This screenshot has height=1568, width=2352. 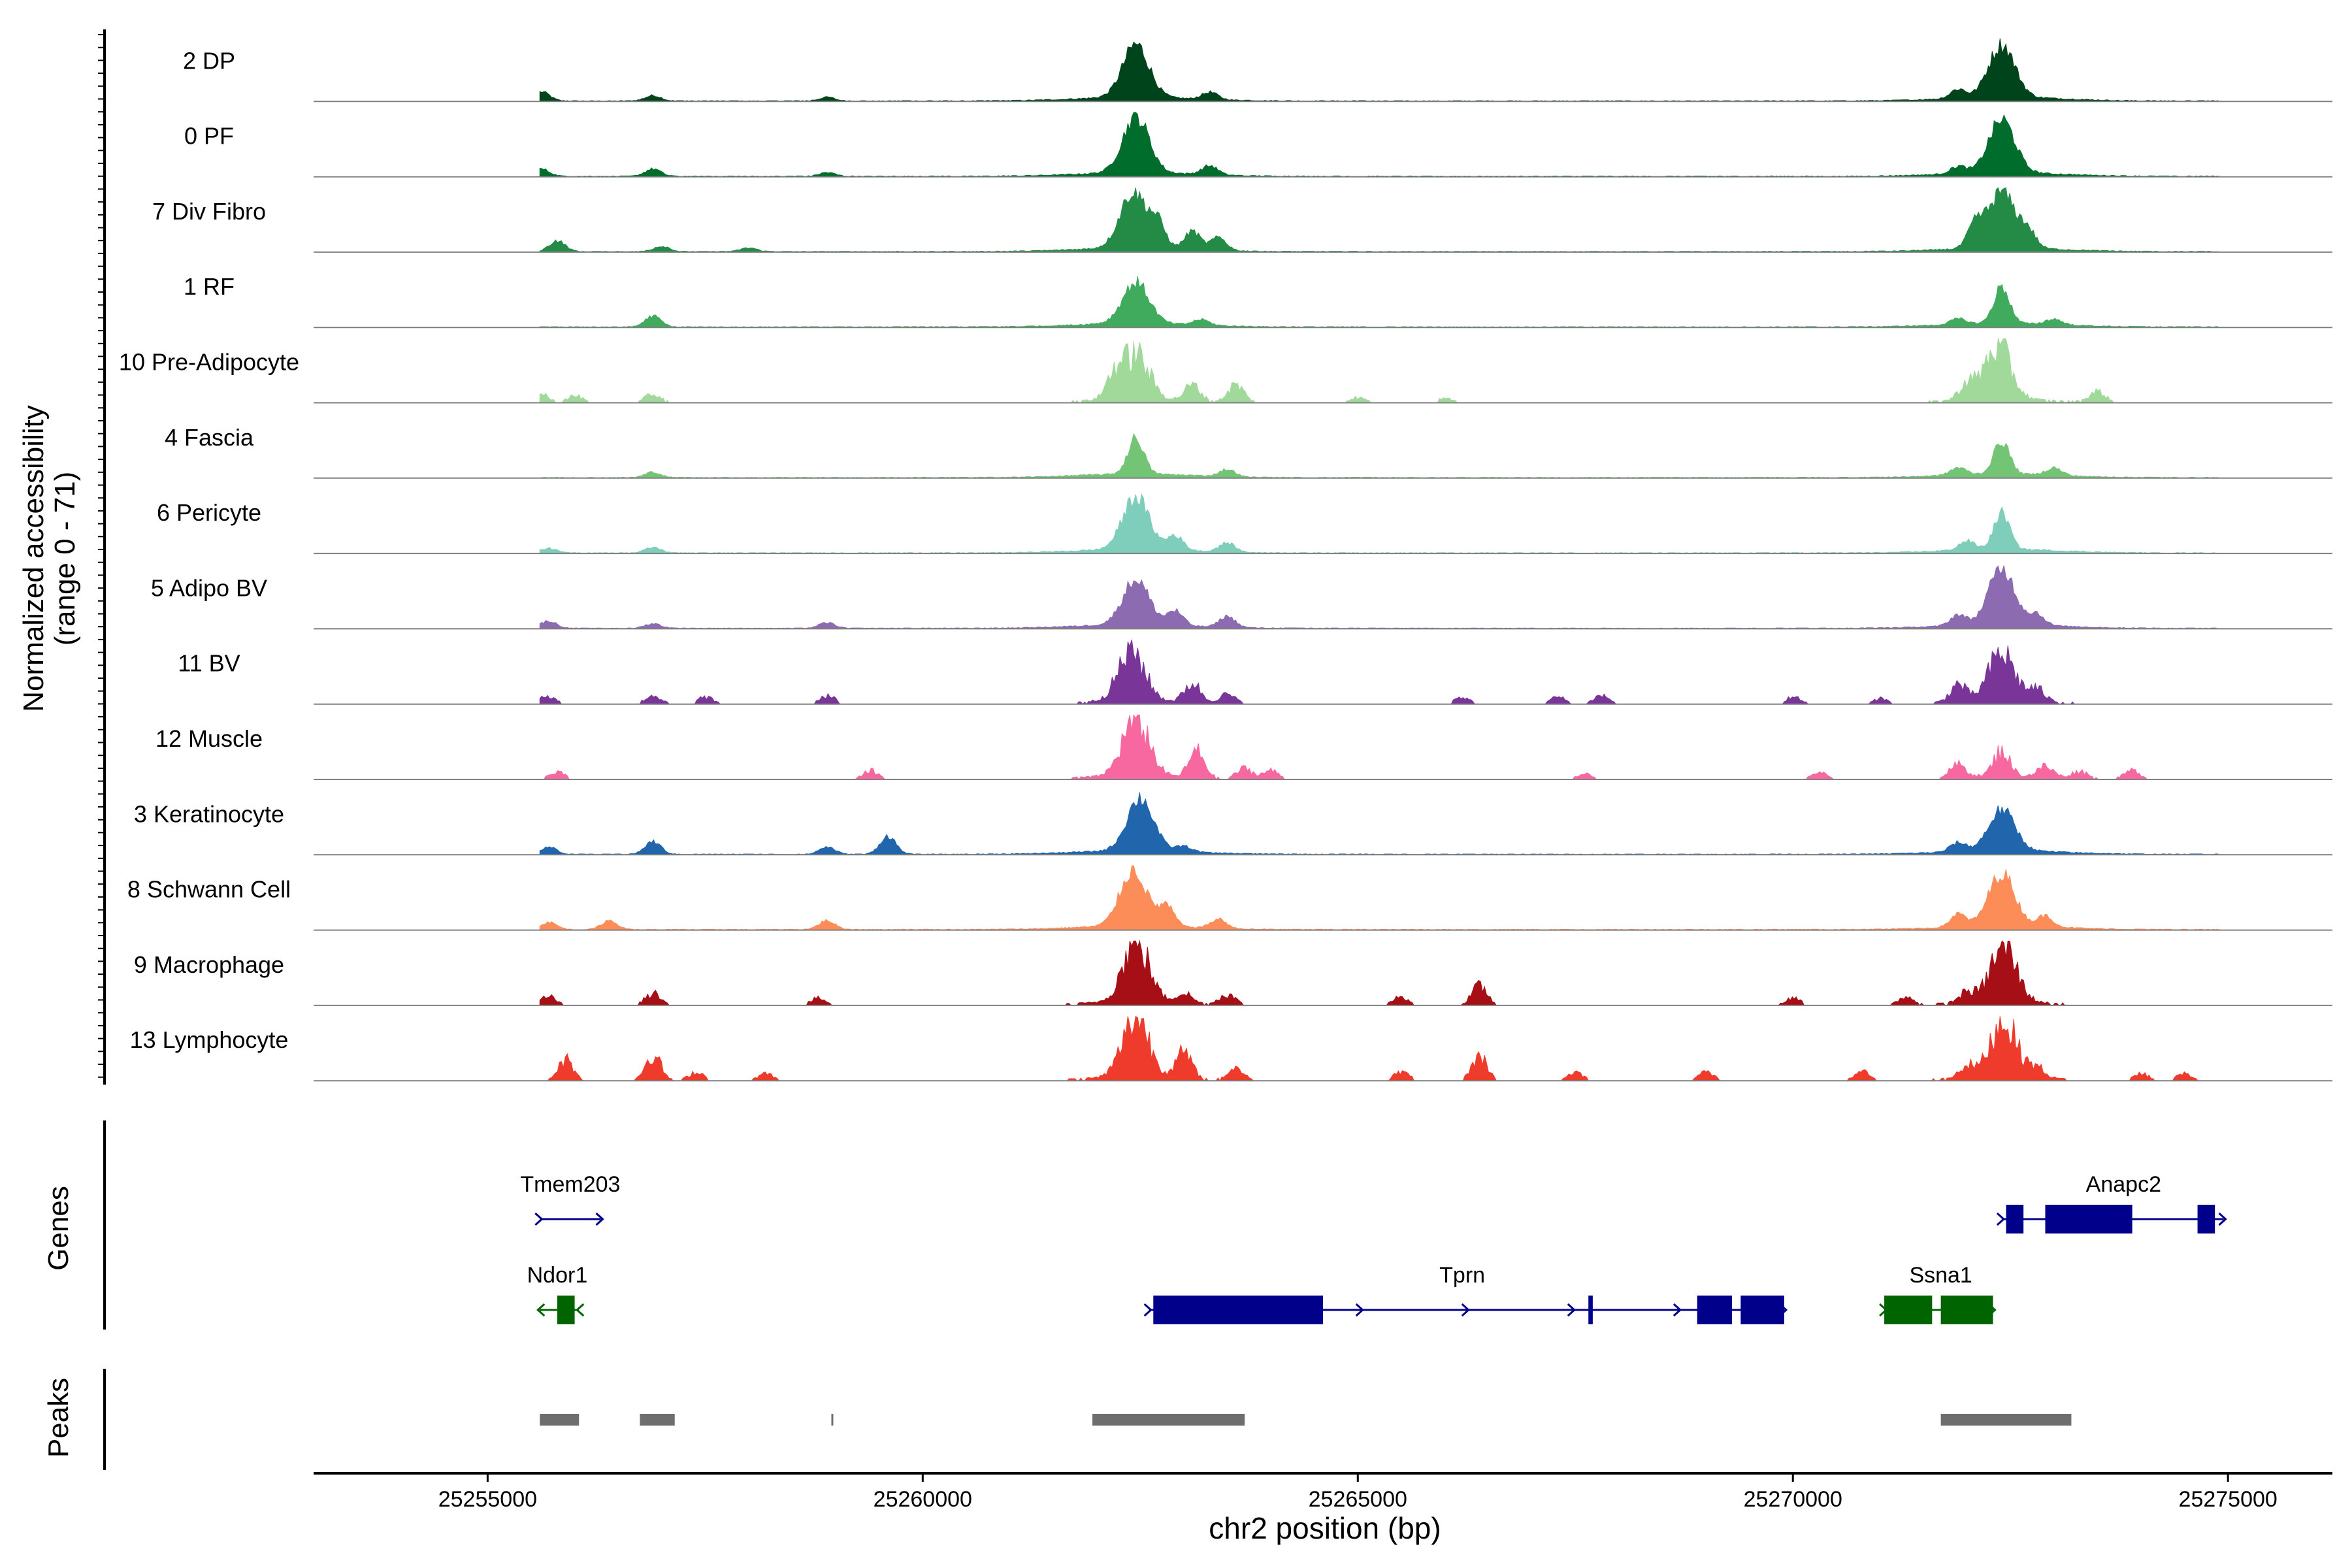 What do you see at coordinates (570, 1184) in the screenshot?
I see `gene-label-tmem203: Tmem203` at bounding box center [570, 1184].